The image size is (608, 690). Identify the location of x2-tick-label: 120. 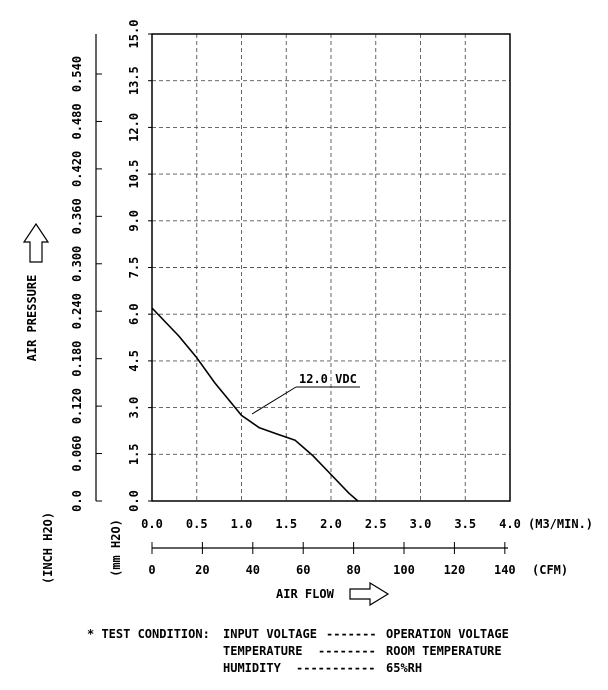
(455, 570).